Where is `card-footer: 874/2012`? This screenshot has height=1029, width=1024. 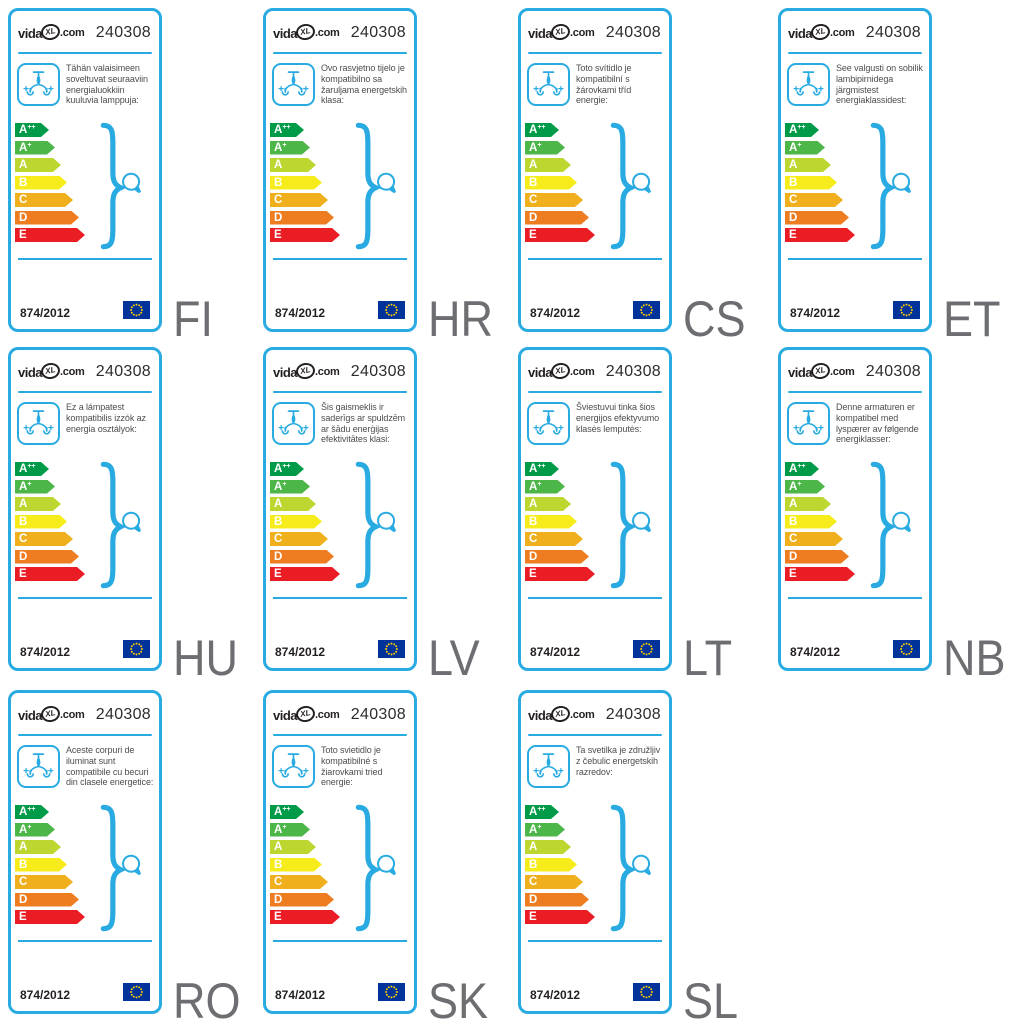 card-footer: 874/2012 is located at coordinates (855, 310).